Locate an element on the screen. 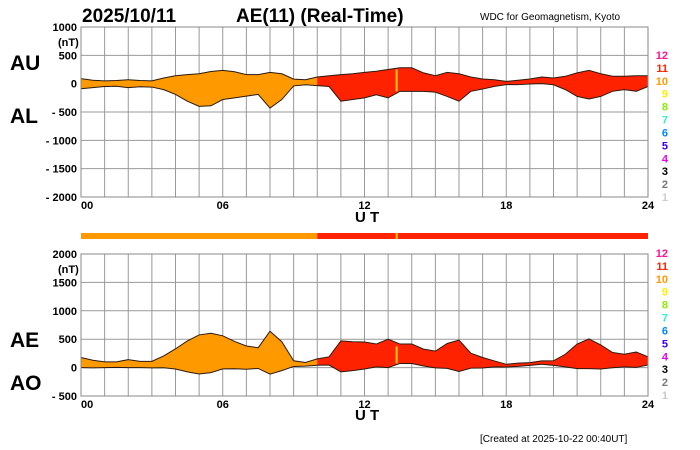 The height and width of the screenshot is (450, 700). au-line is located at coordinates (364, 74).